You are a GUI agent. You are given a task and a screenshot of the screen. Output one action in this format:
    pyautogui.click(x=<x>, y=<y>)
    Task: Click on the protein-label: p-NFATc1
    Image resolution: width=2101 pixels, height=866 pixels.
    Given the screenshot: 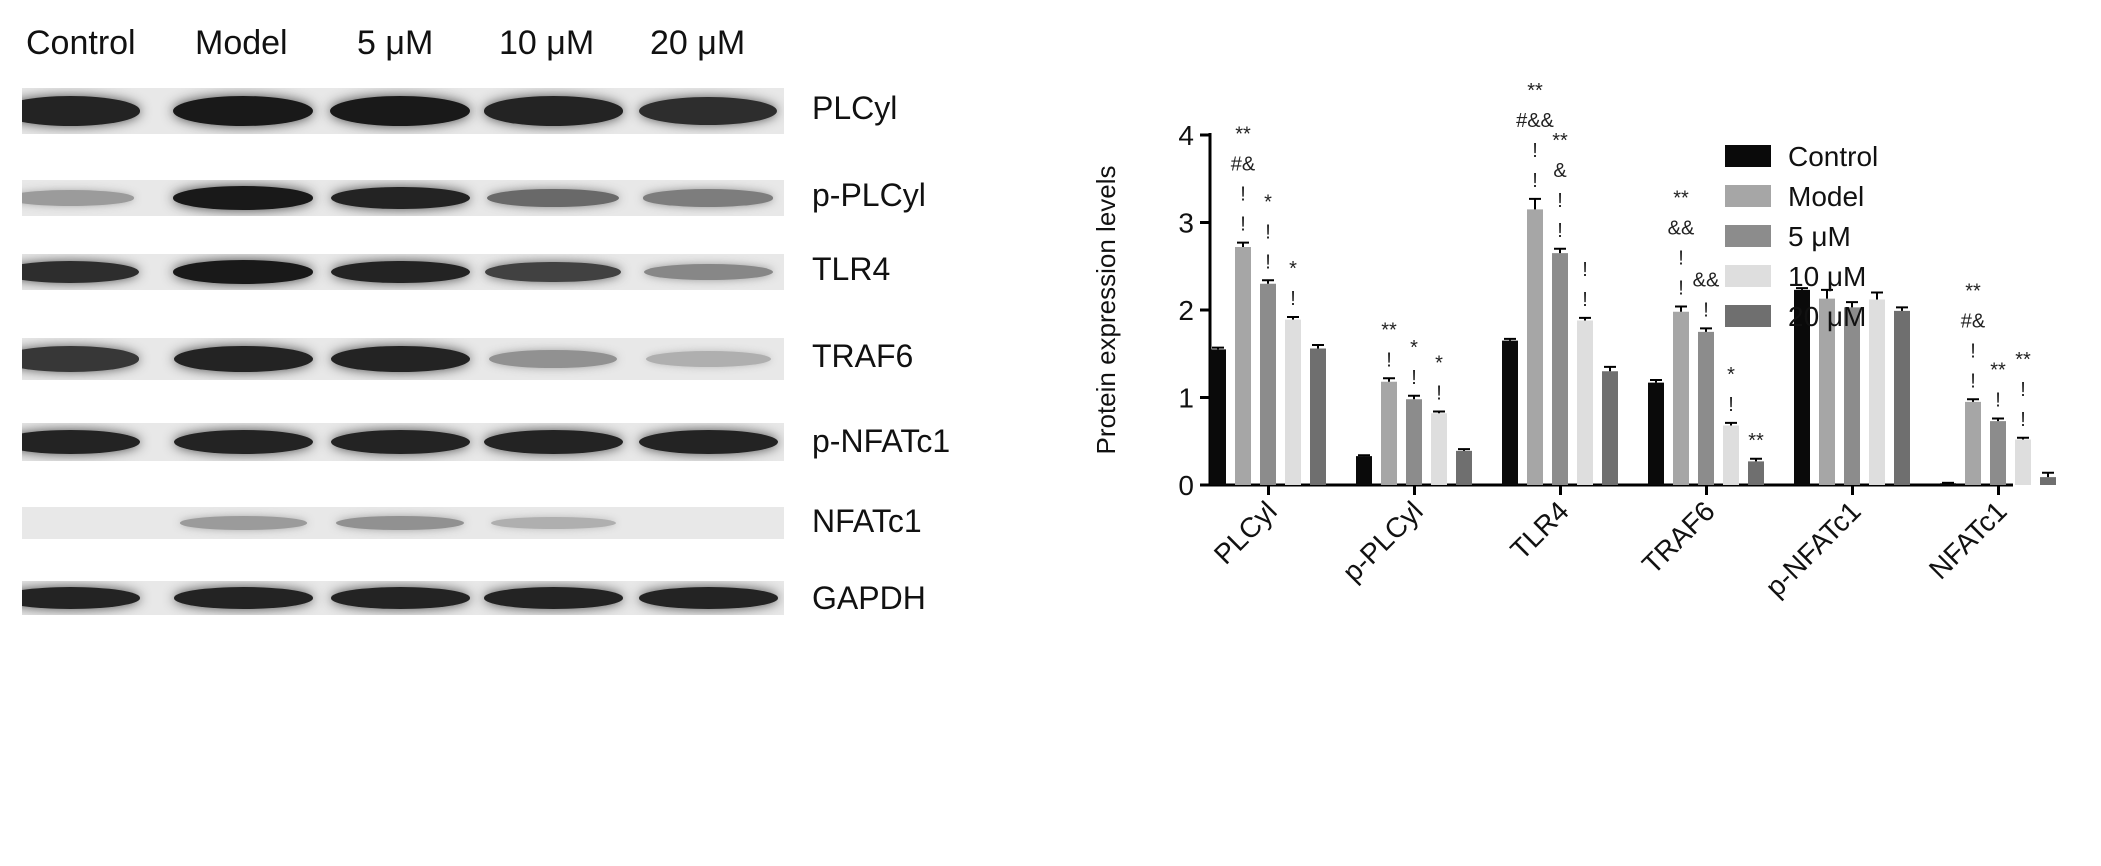 What is the action you would take?
    pyautogui.click(x=881, y=441)
    